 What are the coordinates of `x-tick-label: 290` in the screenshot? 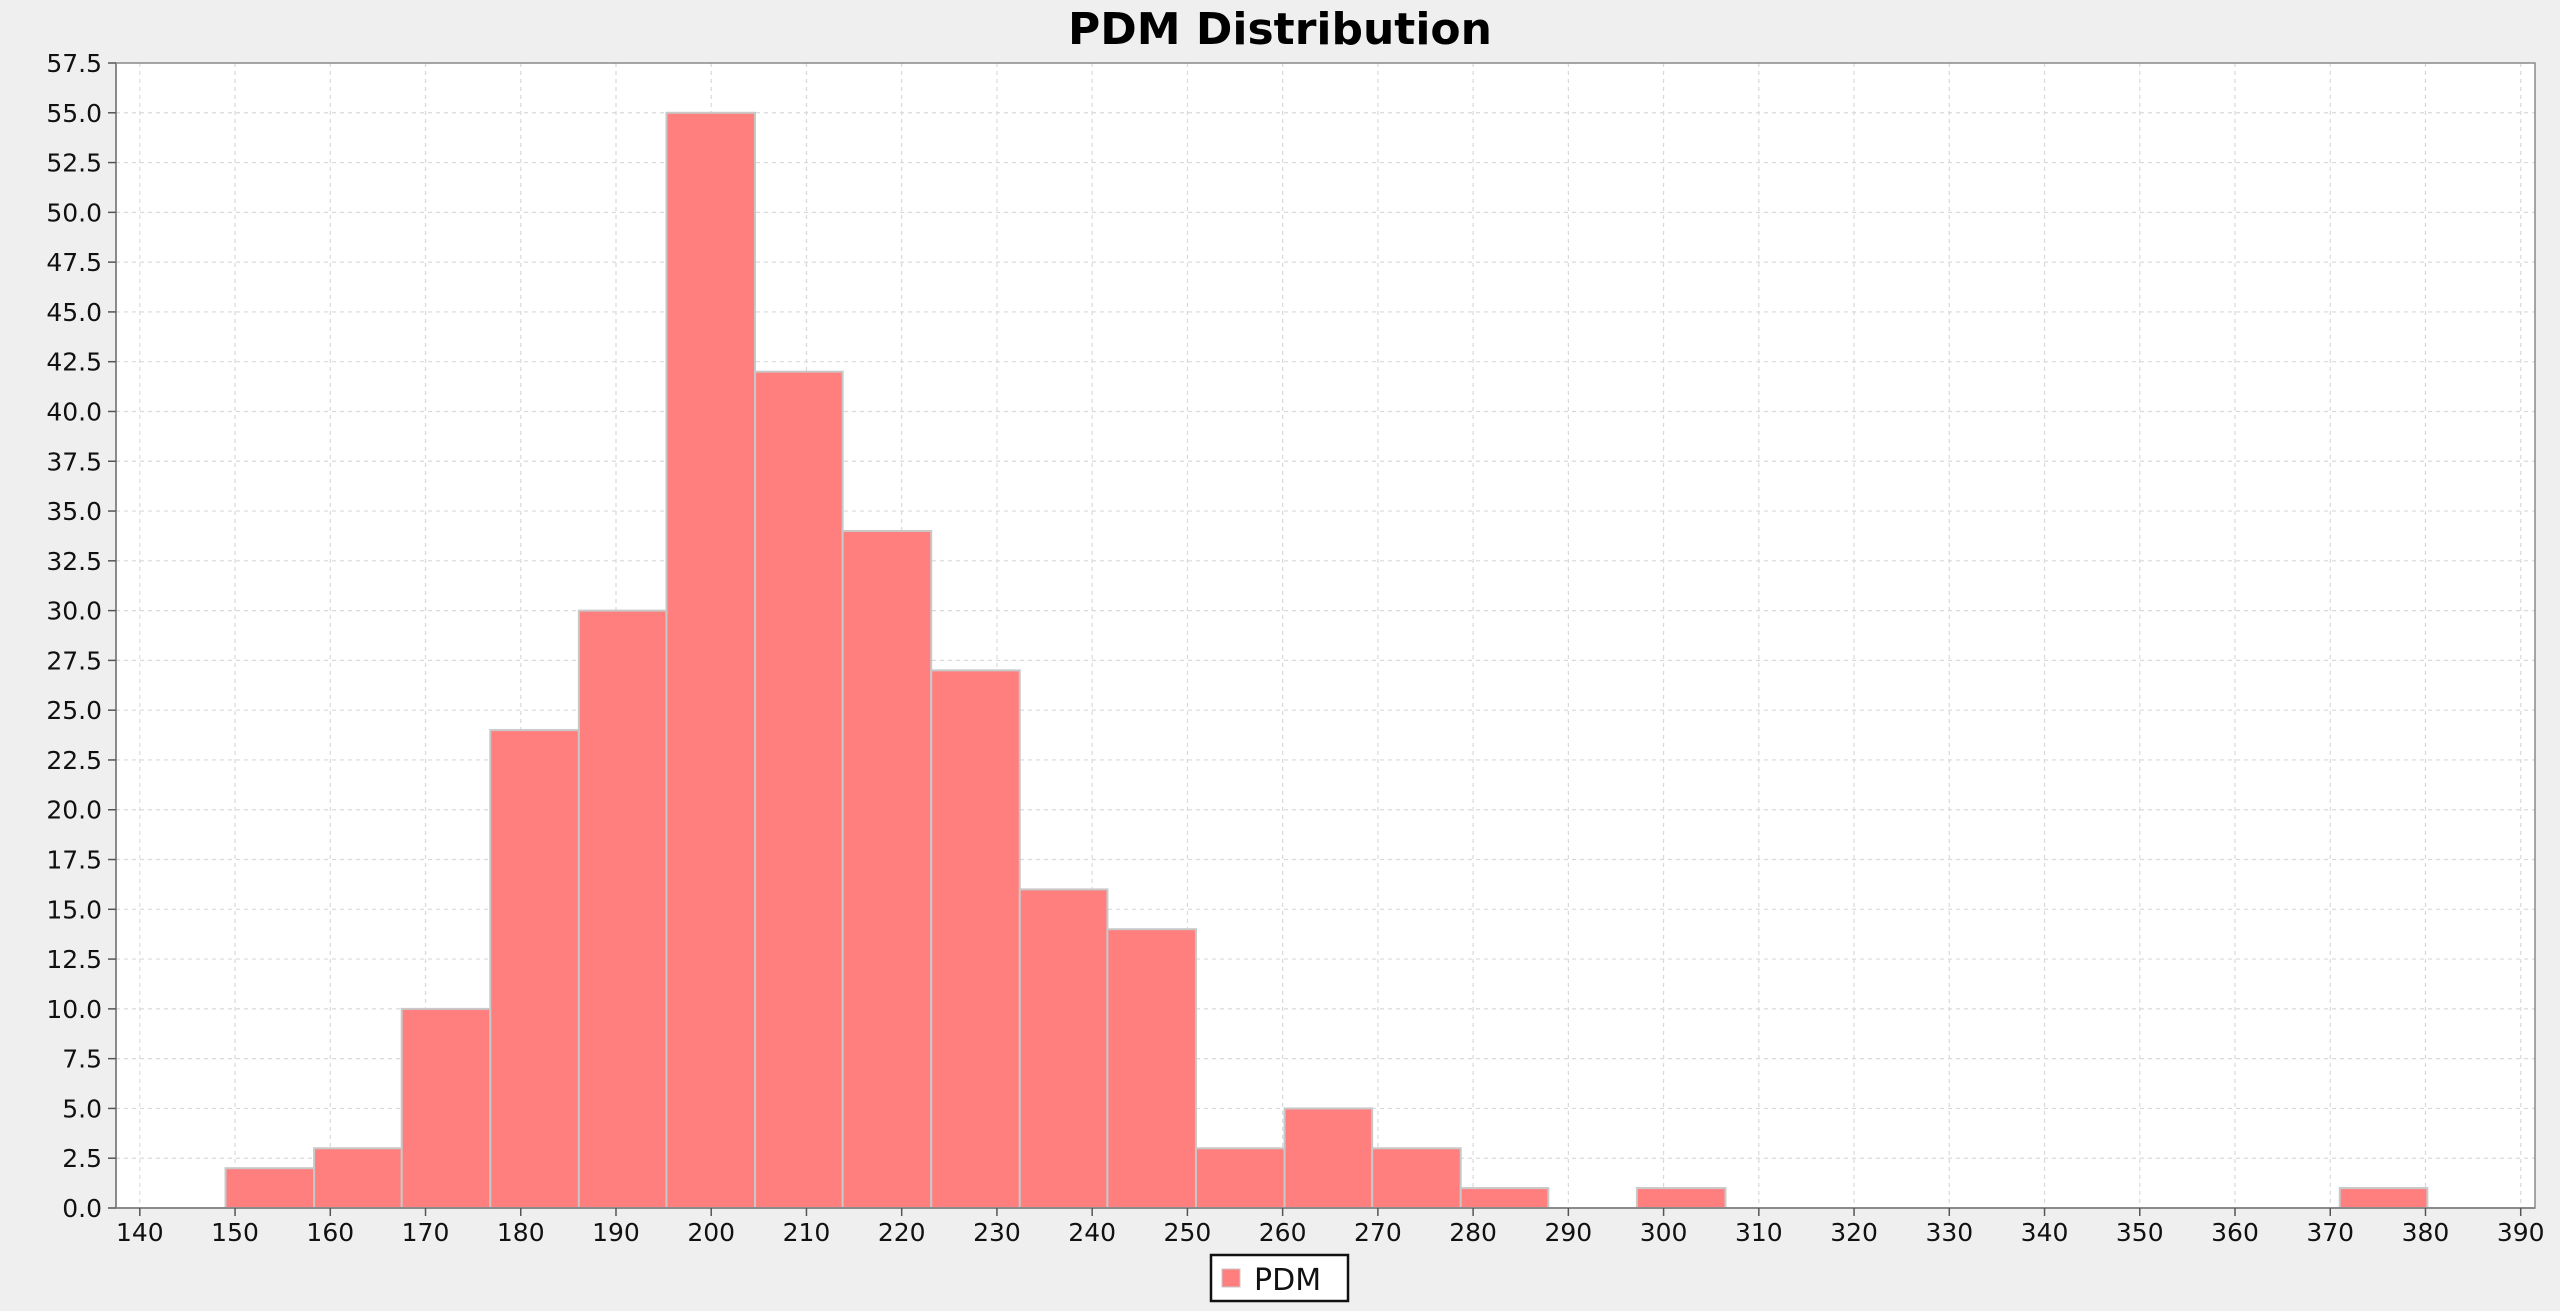 It's located at (1568, 1232).